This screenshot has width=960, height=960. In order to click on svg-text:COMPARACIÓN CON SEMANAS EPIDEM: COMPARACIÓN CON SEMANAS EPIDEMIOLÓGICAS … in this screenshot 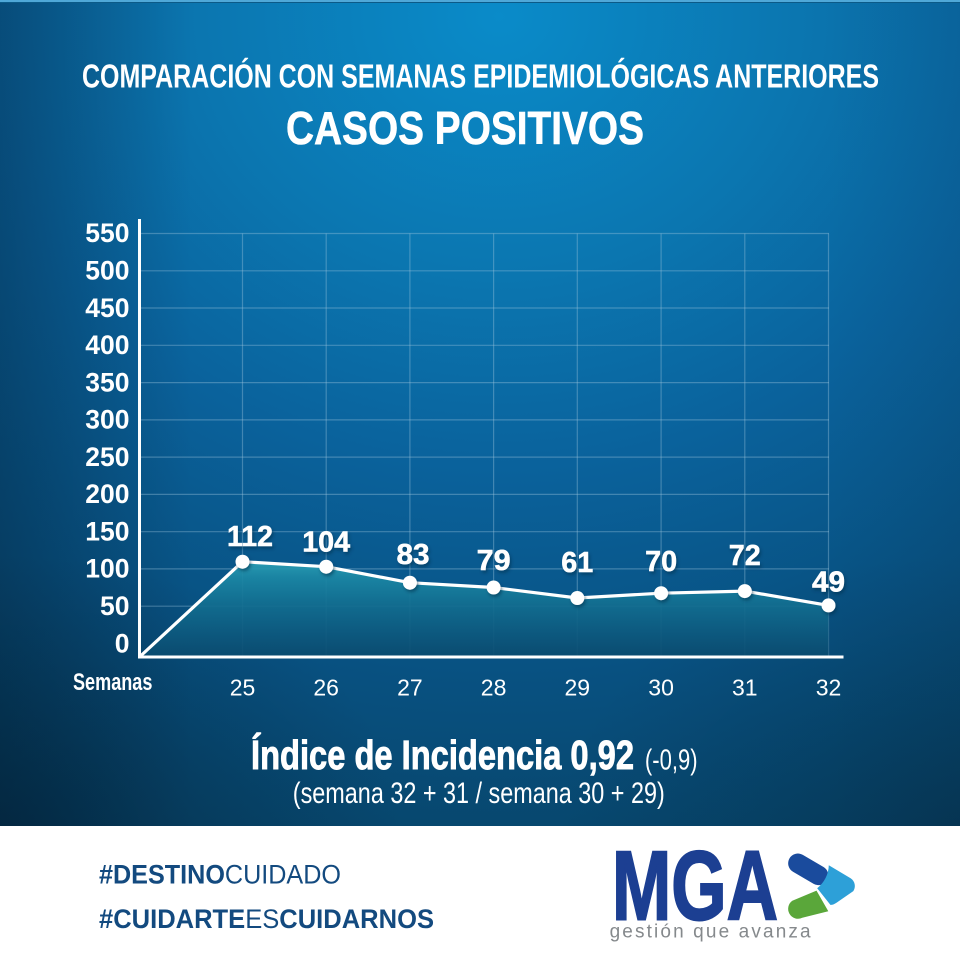, I will do `click(480, 76)`.